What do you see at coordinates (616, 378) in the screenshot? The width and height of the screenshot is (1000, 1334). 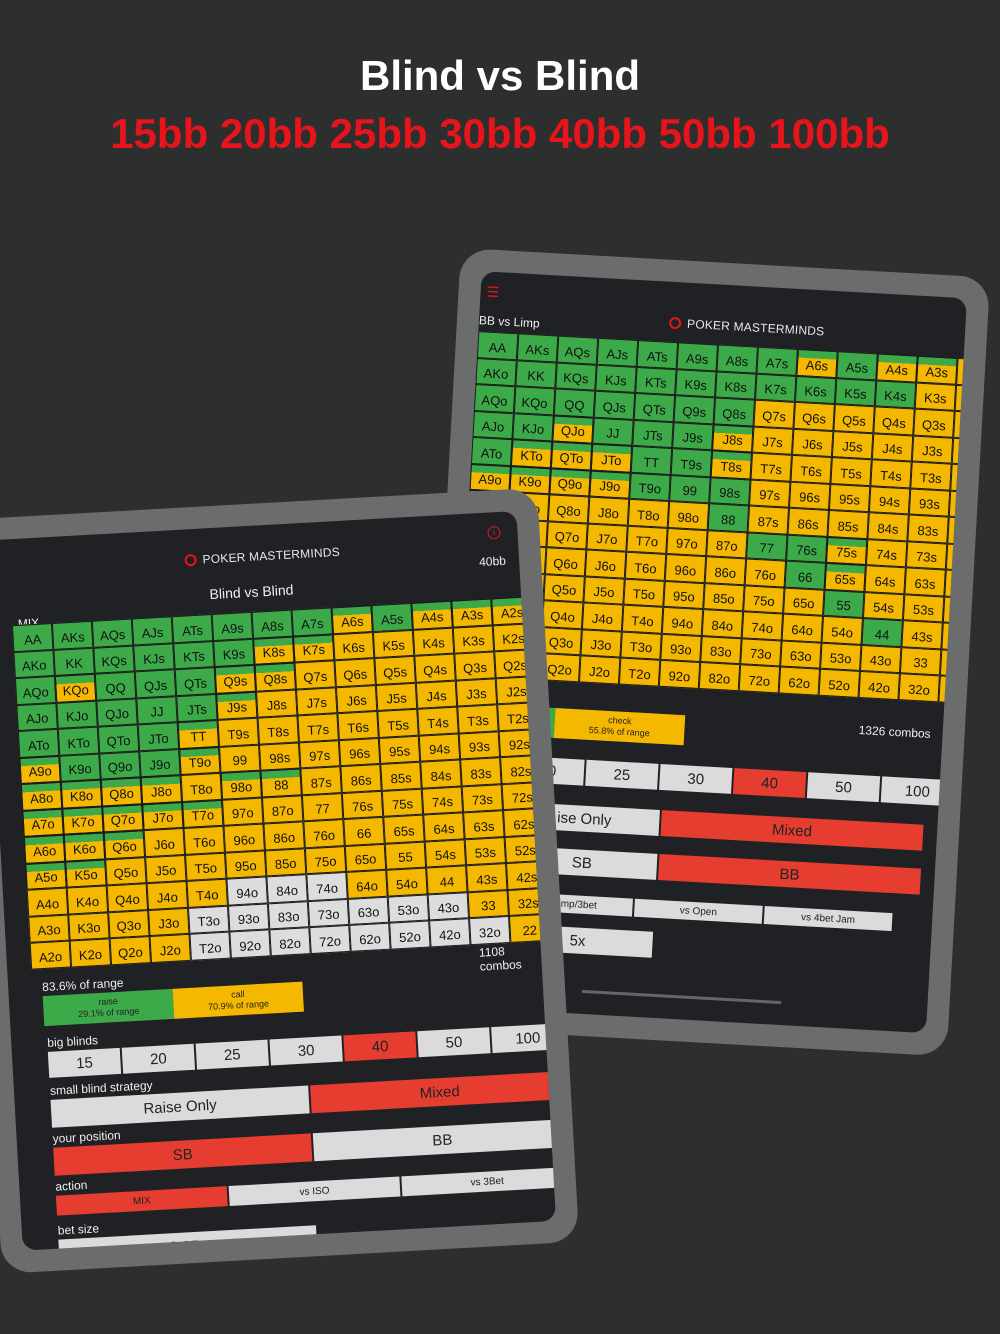 I see `hand-cell: KJs` at bounding box center [616, 378].